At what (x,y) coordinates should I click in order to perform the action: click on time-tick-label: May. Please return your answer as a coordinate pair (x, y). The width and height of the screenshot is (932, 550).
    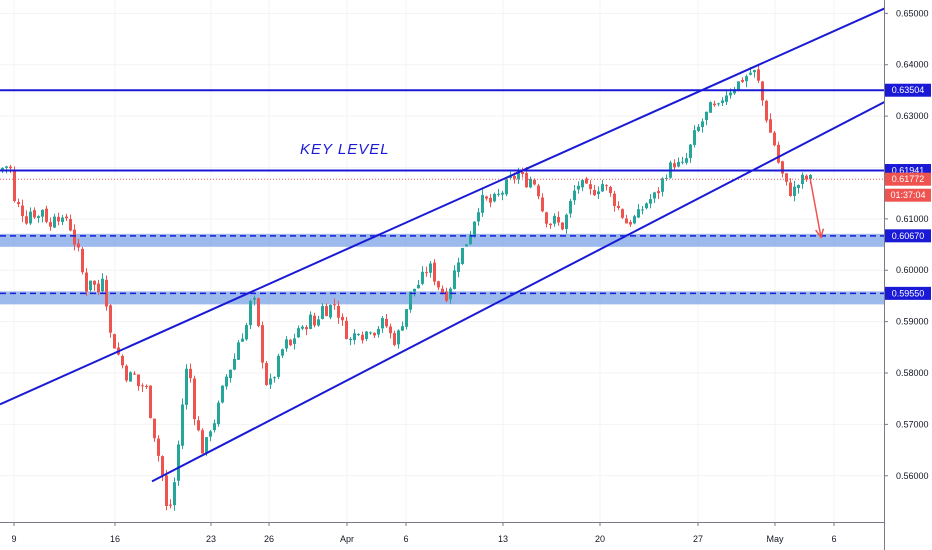
    Looking at the image, I should click on (775, 539).